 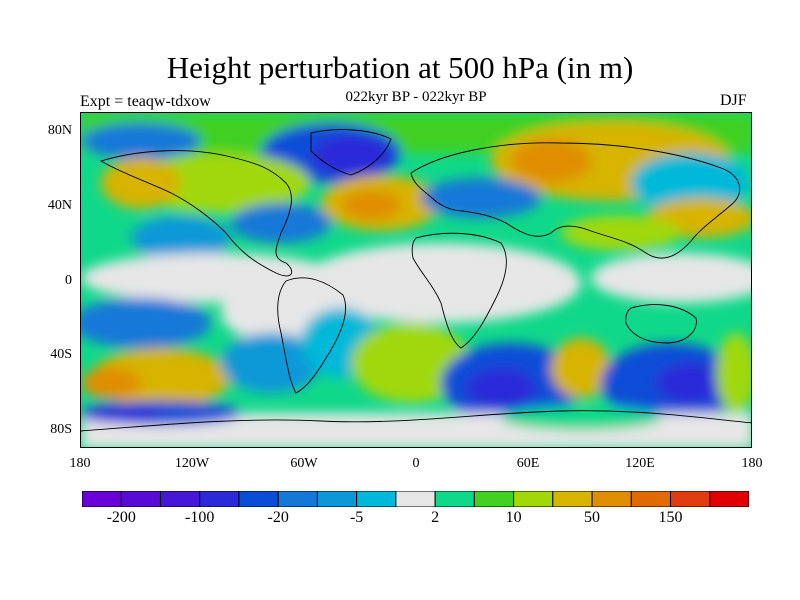 I want to click on lon-label-60w: 60W, so click(x=304, y=463).